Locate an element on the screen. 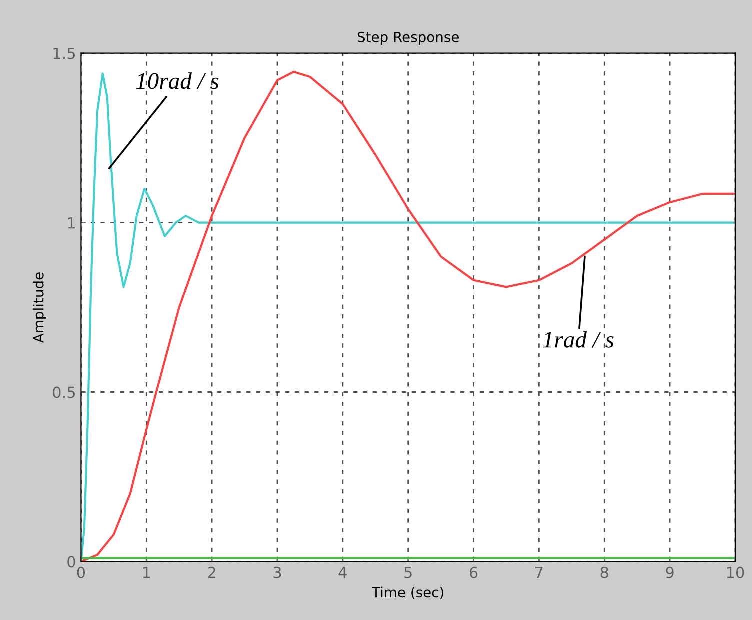 The width and height of the screenshot is (752, 620). x-tick-label: 2 is located at coordinates (212, 572).